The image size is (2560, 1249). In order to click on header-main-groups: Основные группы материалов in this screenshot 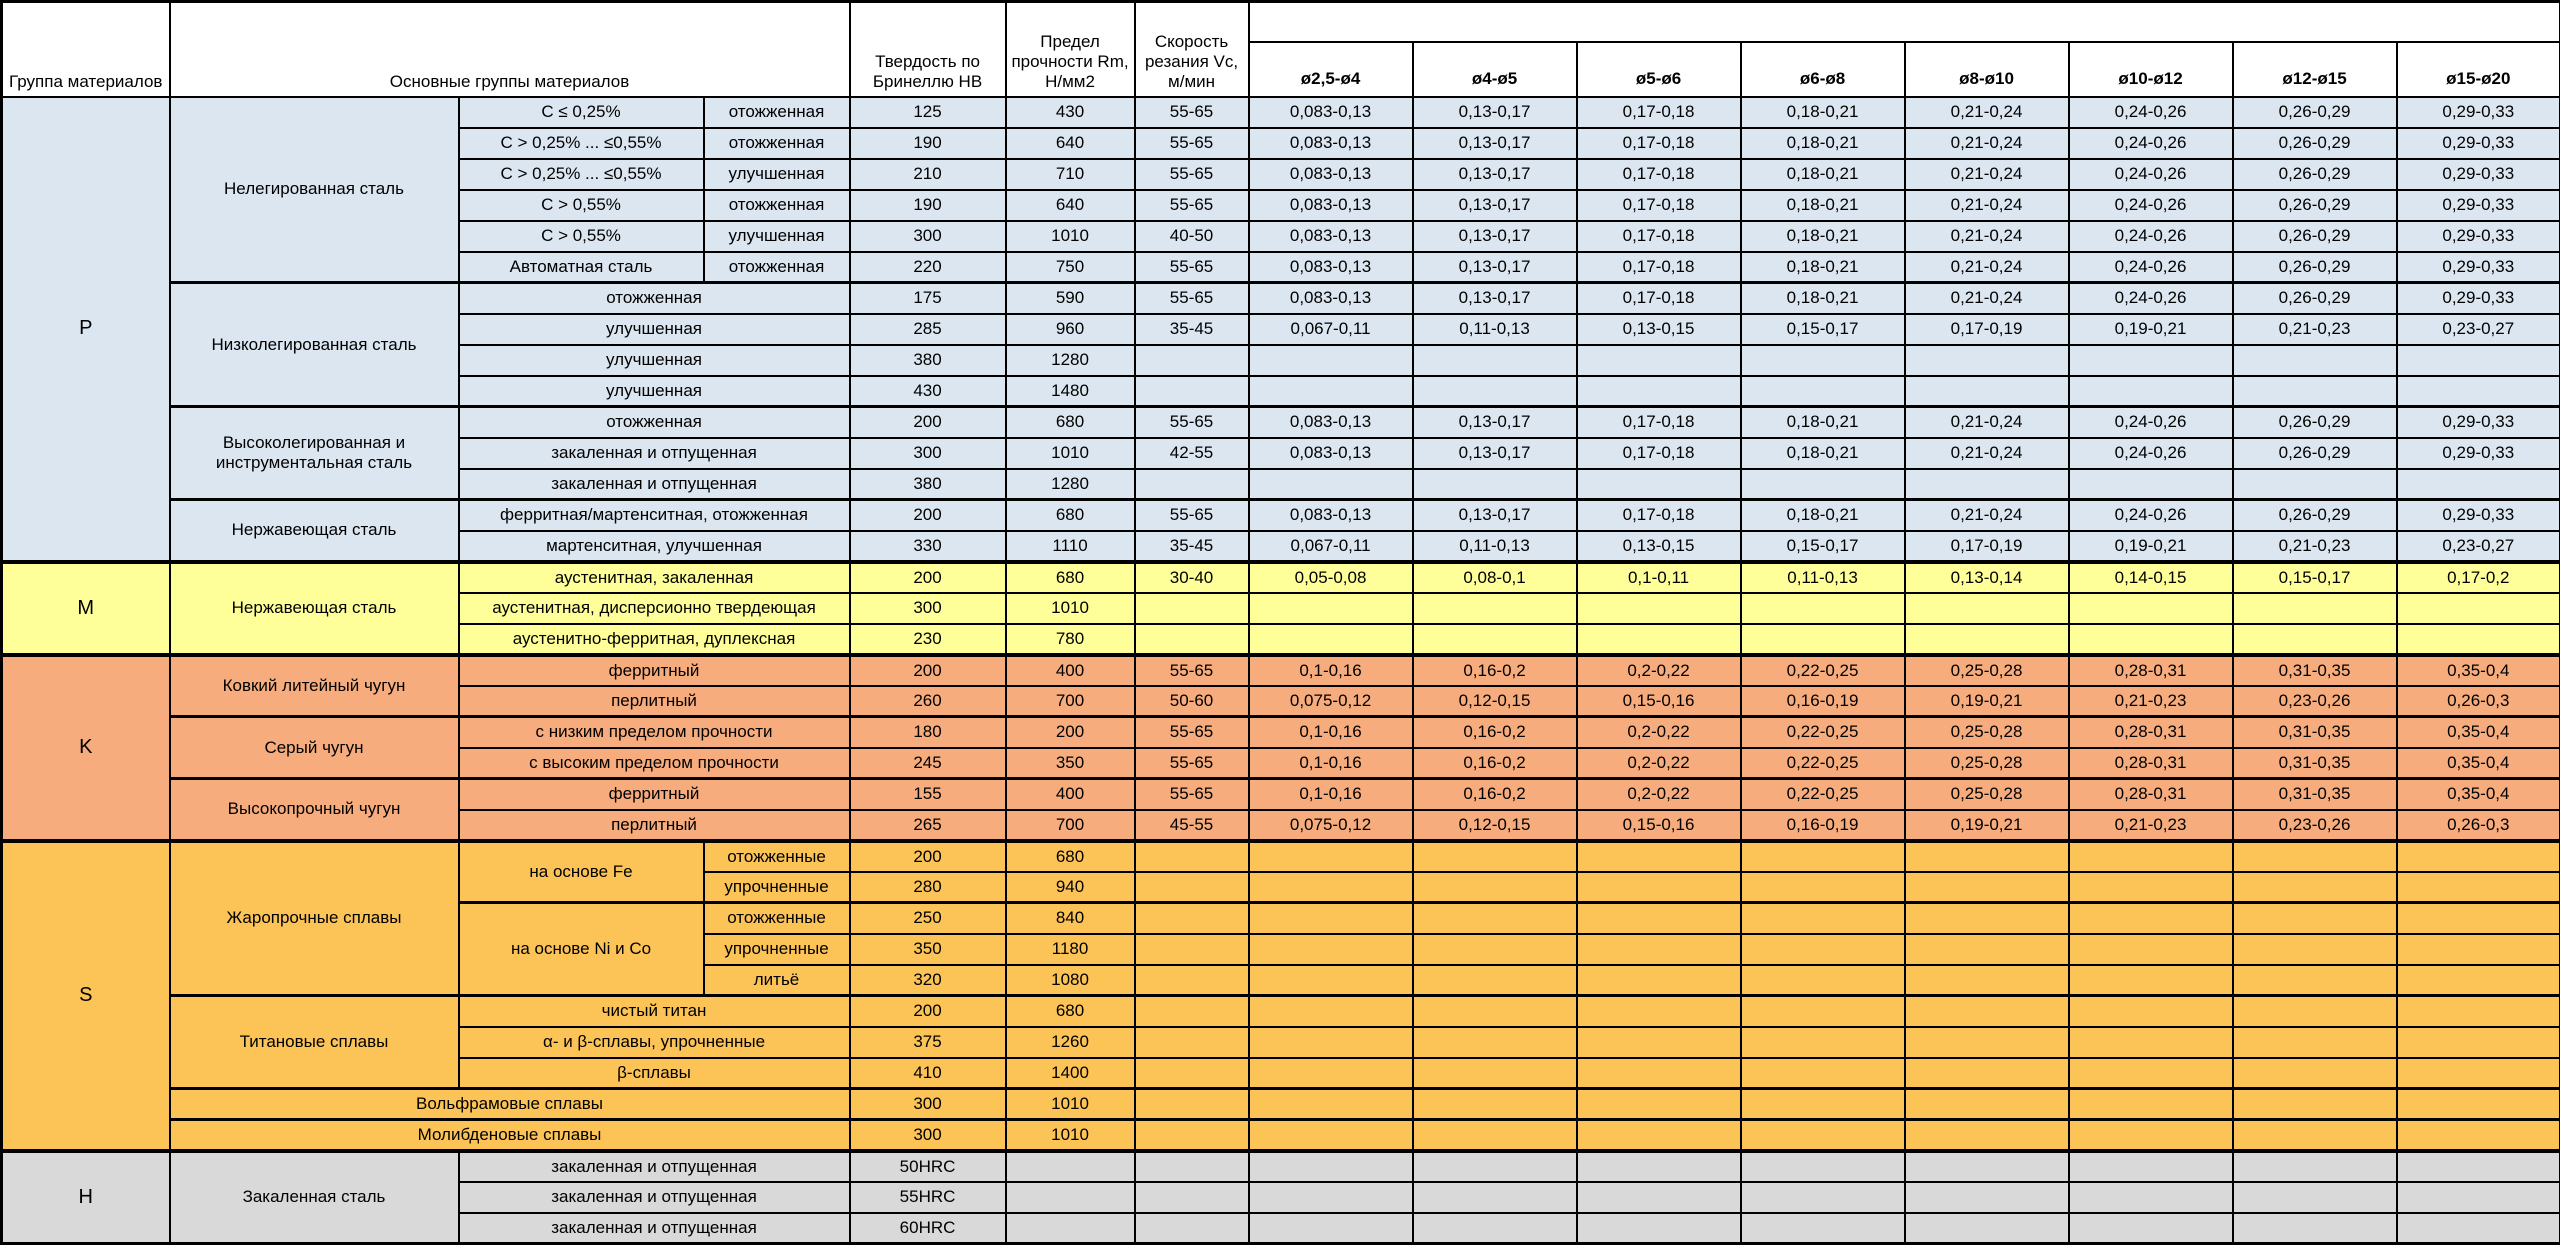, I will do `click(509, 49)`.